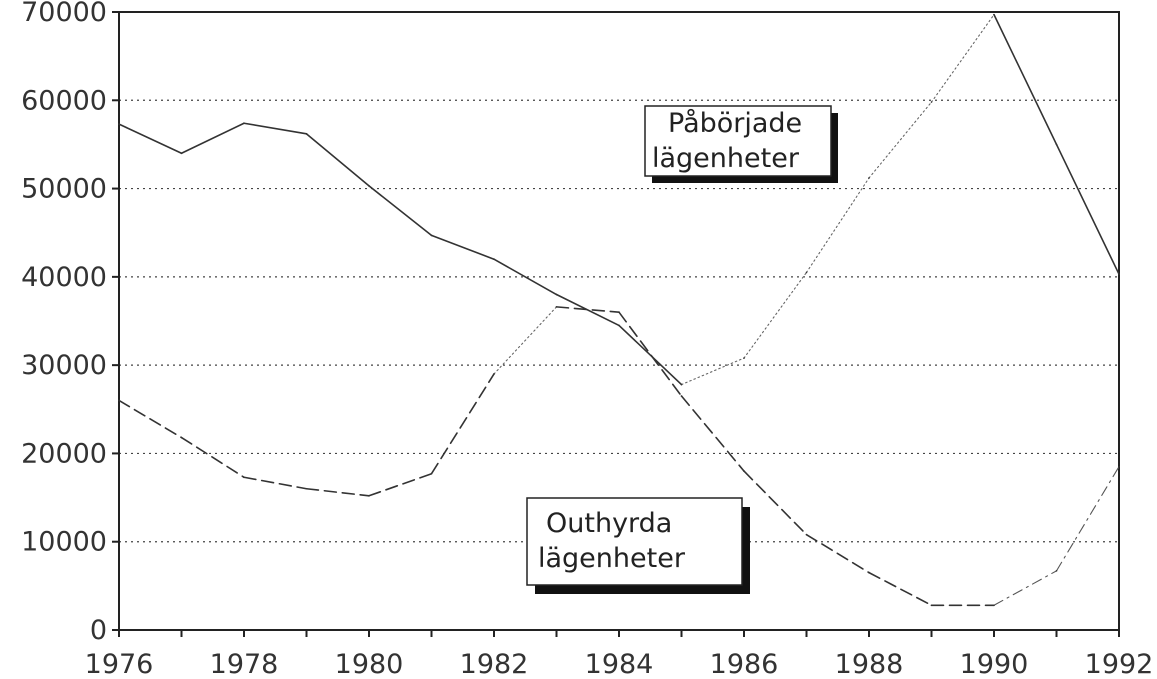 This screenshot has height=679, width=1157. I want to click on x-tick-label: 1990, so click(994, 664).